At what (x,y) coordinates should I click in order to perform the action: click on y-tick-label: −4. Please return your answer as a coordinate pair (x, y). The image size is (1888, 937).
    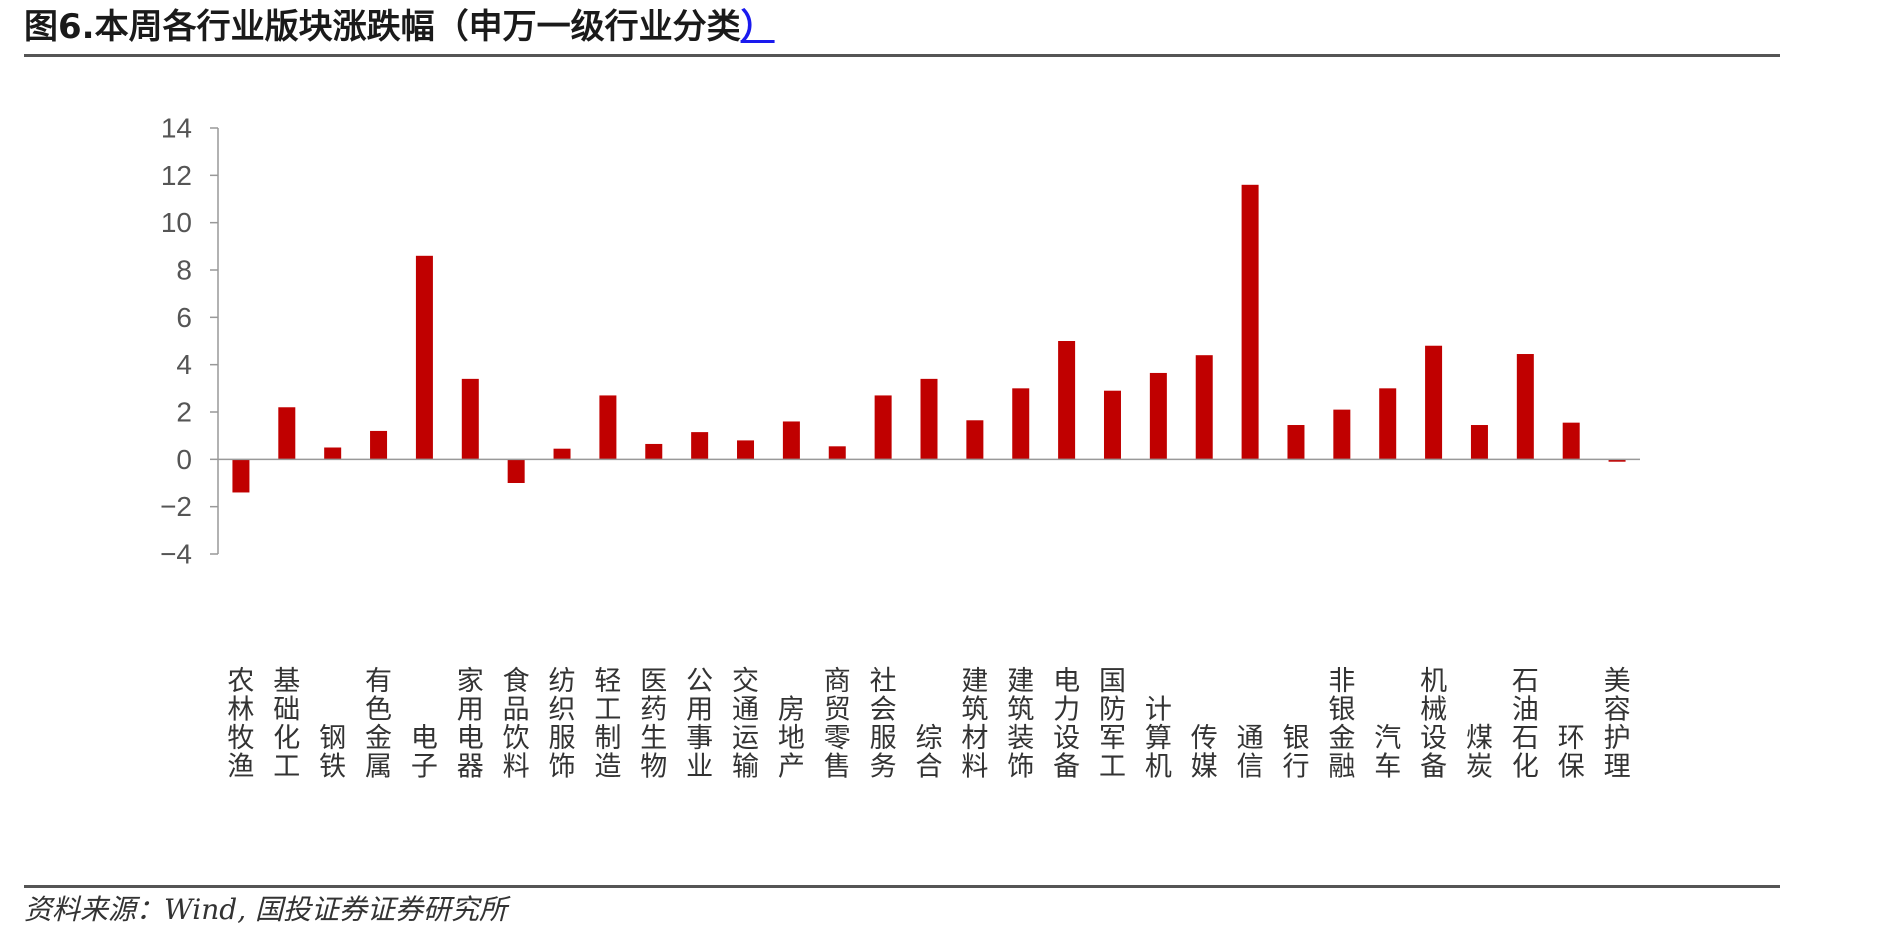
    Looking at the image, I should click on (176, 554).